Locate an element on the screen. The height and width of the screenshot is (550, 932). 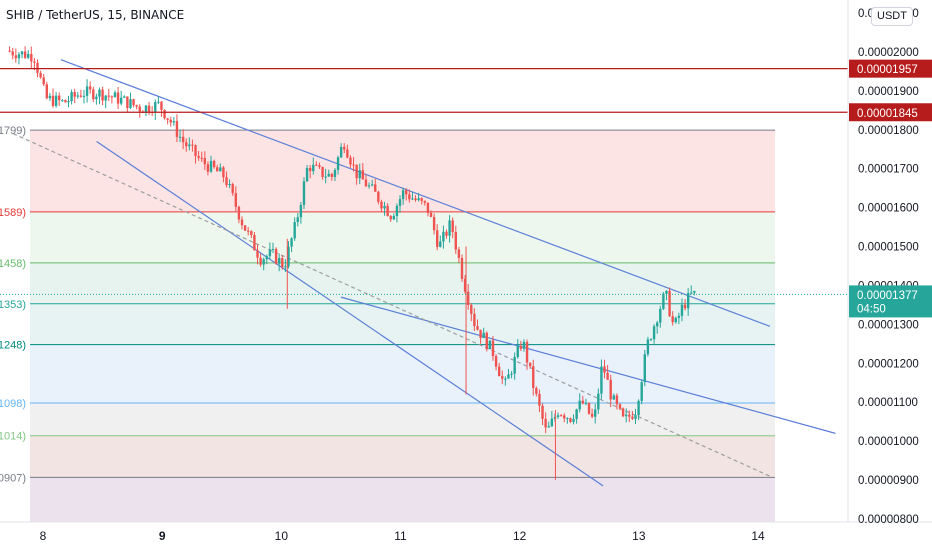
fib-label: 0907) is located at coordinates (13, 478).